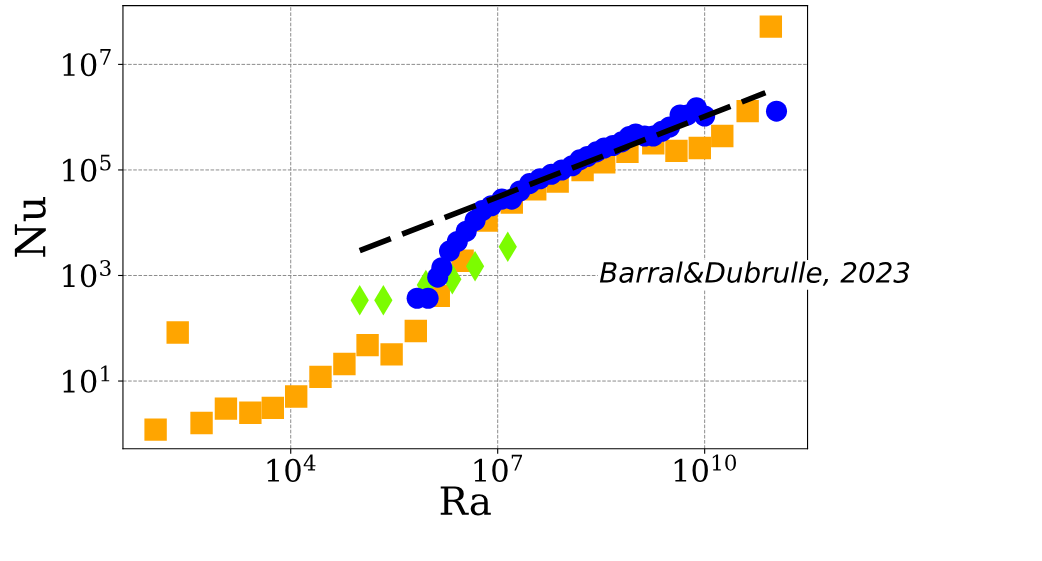  Describe the element at coordinates (291, 468) in the screenshot. I see `x-tick-label: 10$^{4}$` at that location.